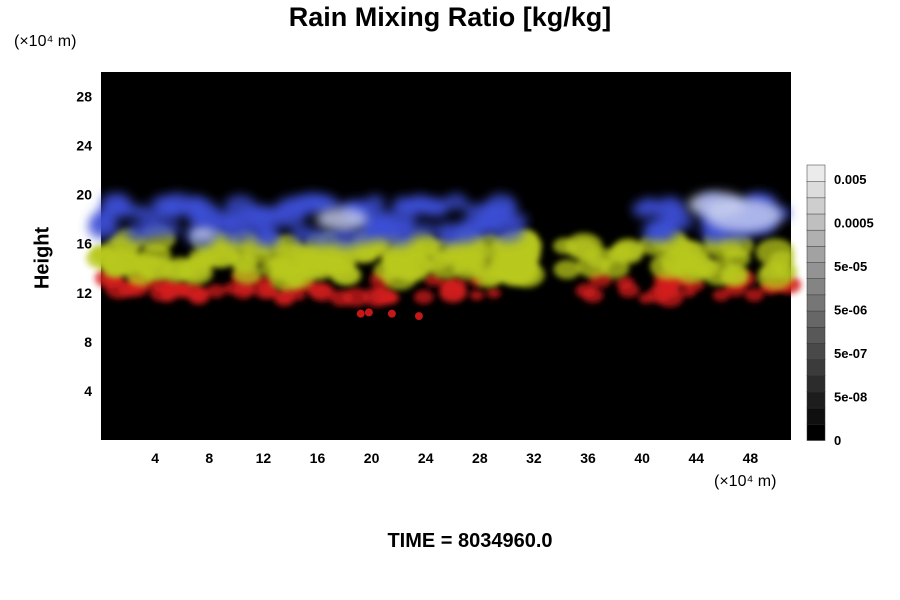 The image size is (900, 600). I want to click on colorbar-label: 0.005, so click(850, 179).